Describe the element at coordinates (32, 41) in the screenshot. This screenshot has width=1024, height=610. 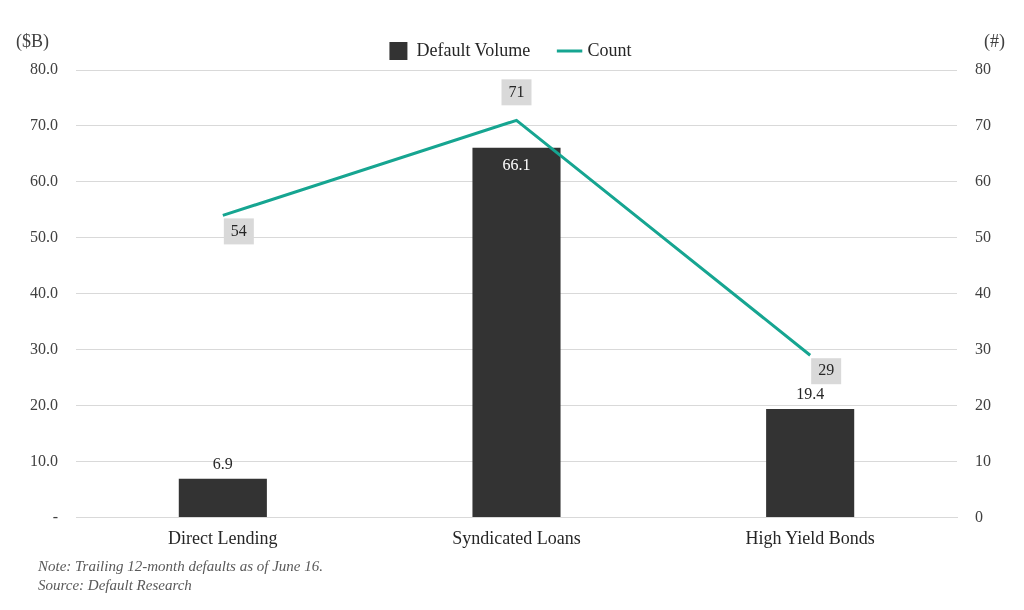
I see `y-axis-title: ($B)` at that location.